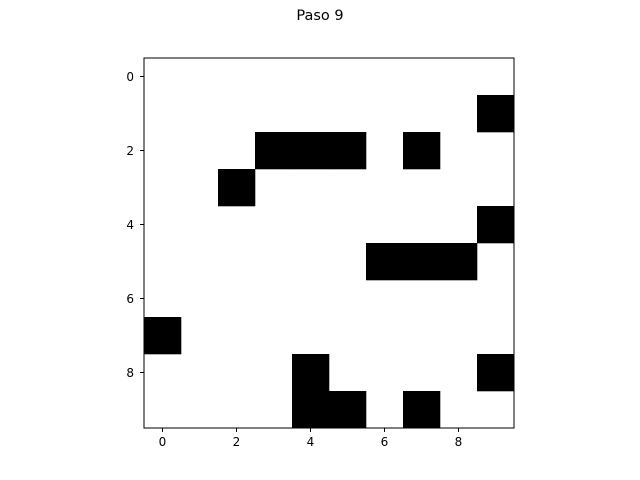 This screenshot has height=480, width=640. Describe the element at coordinates (320, 16) in the screenshot. I see `chart-title: Paso 9` at that location.